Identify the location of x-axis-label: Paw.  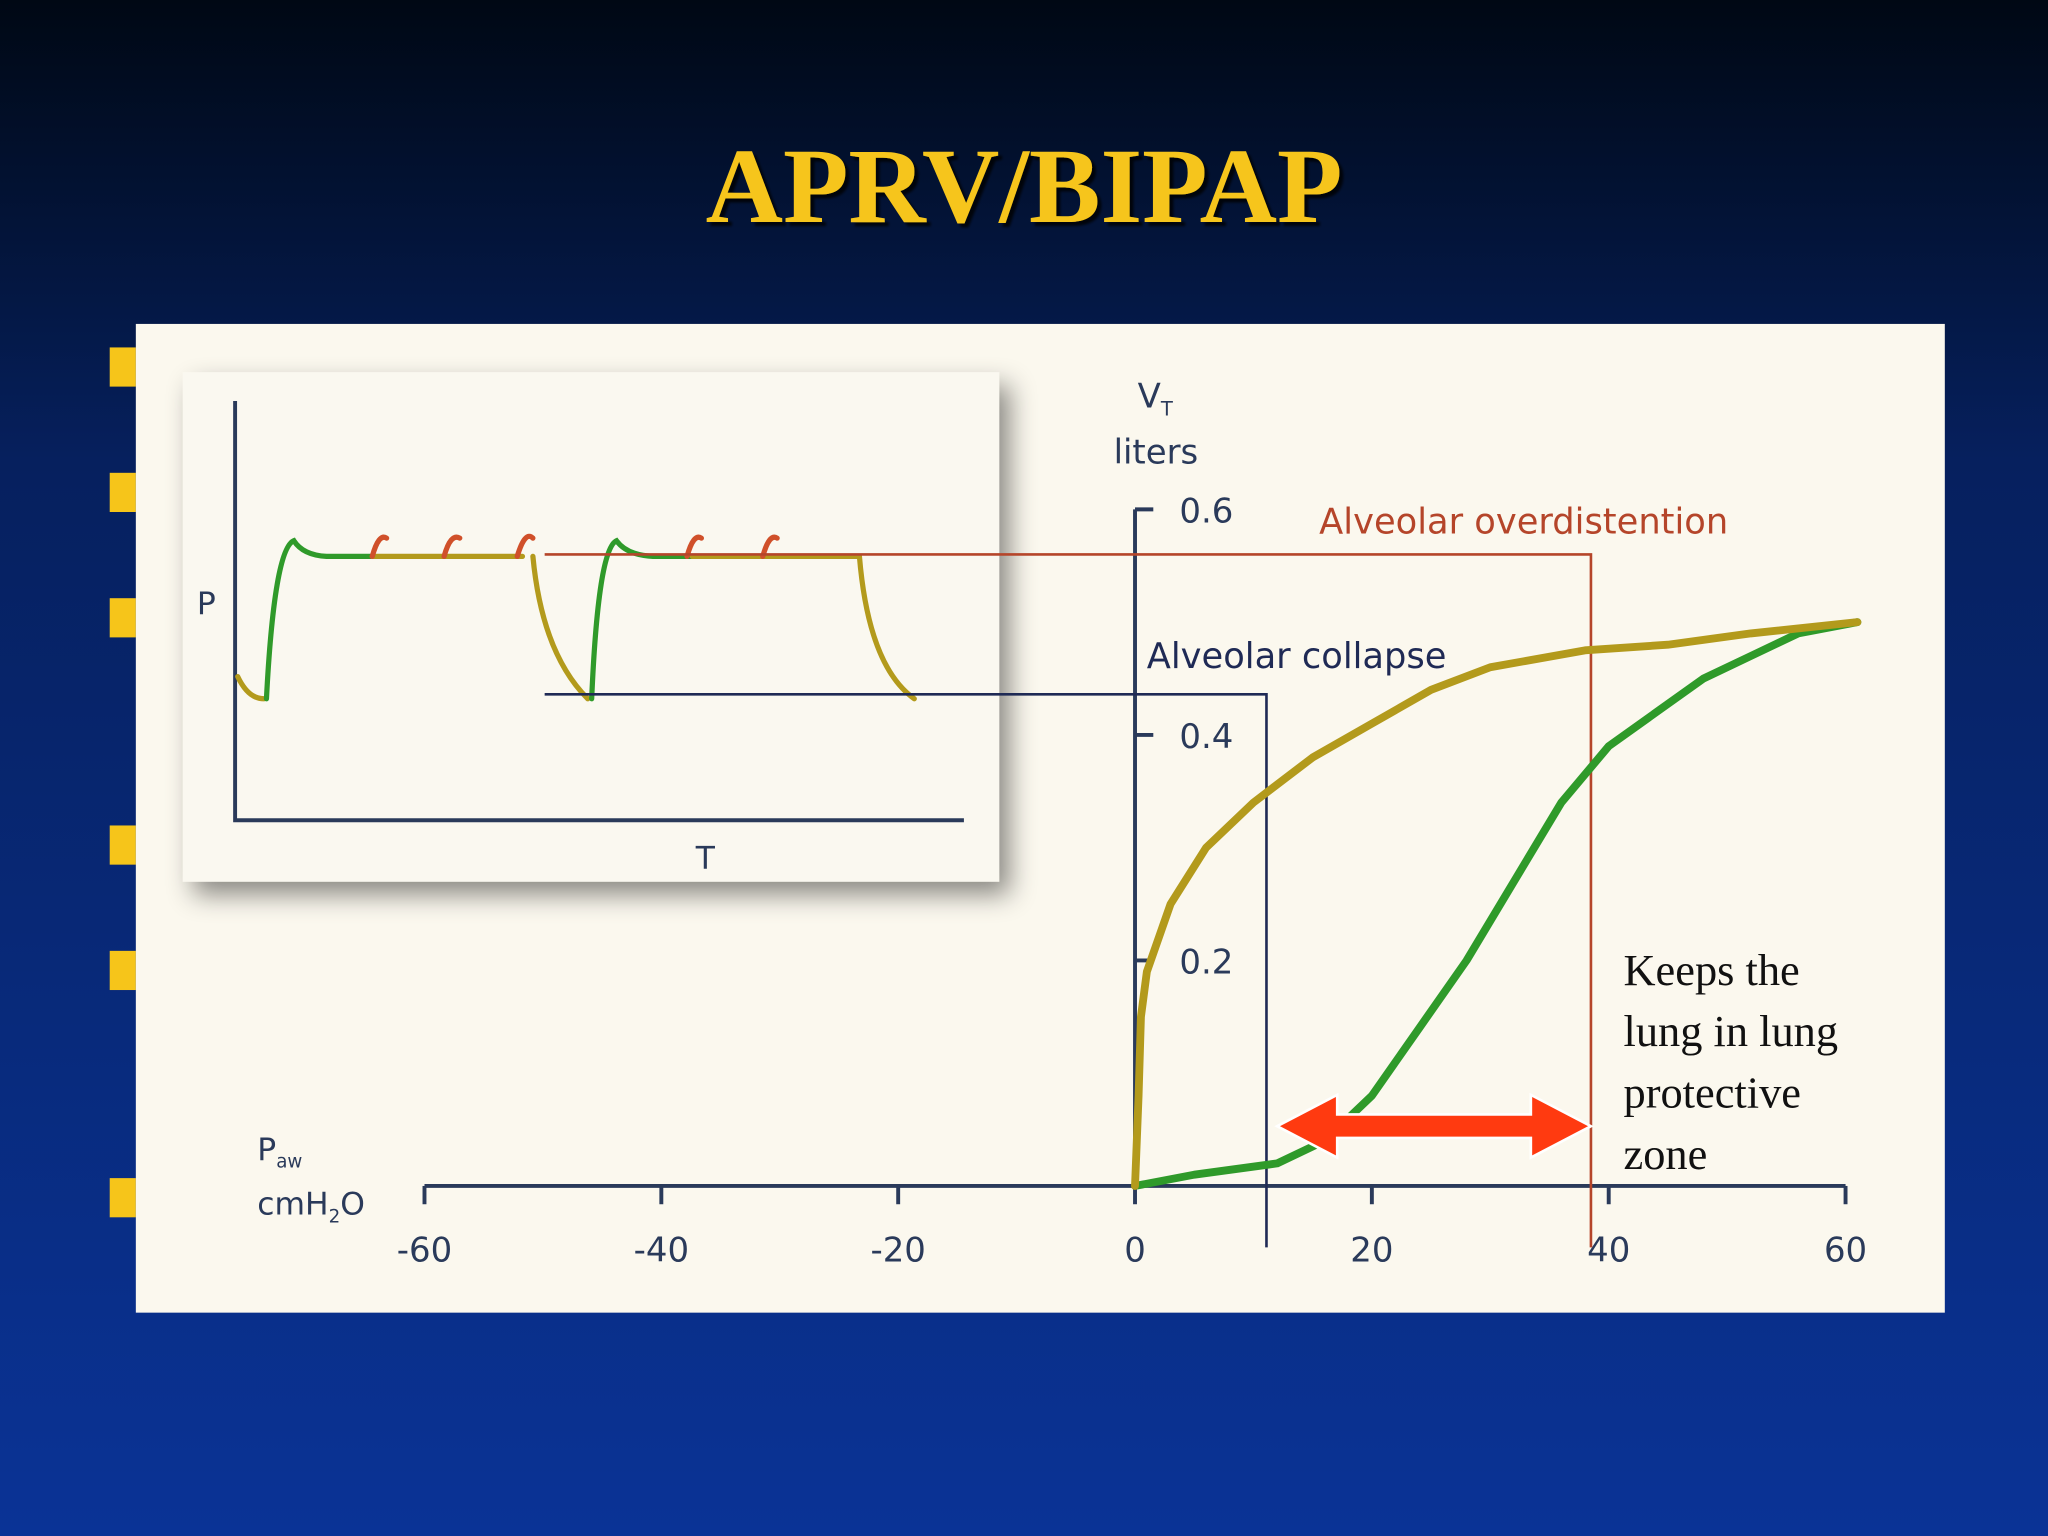
(279, 1152).